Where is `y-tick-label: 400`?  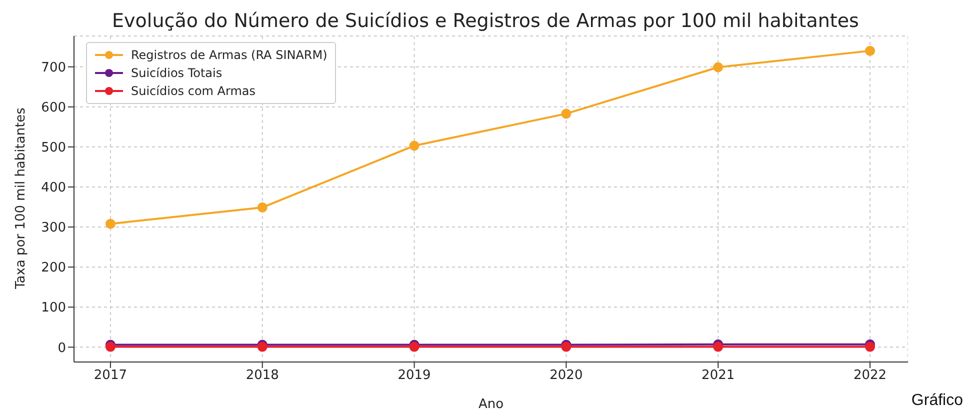
y-tick-label: 400 is located at coordinates (53, 188).